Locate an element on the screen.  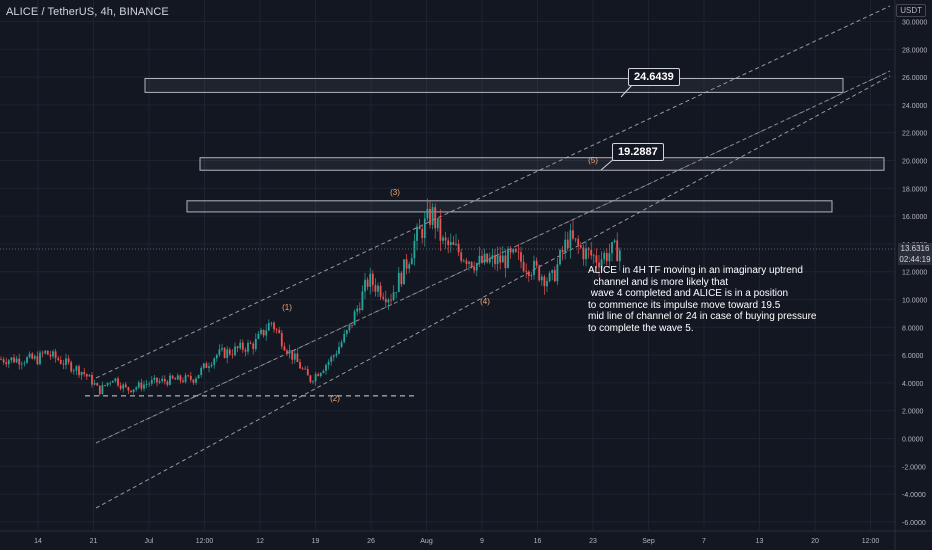
currency-label: USDT is located at coordinates (911, 10).